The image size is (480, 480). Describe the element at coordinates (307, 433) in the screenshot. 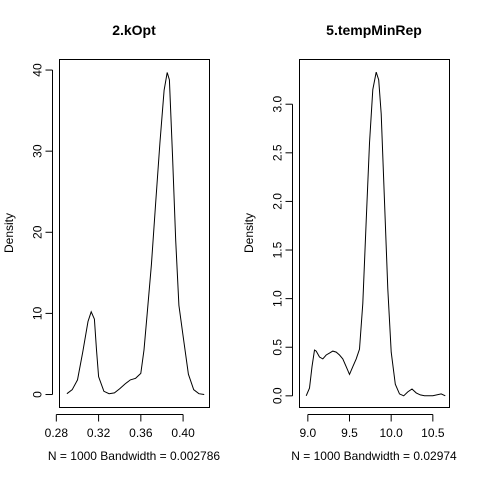

I see `x-tick-label: 9.0` at that location.